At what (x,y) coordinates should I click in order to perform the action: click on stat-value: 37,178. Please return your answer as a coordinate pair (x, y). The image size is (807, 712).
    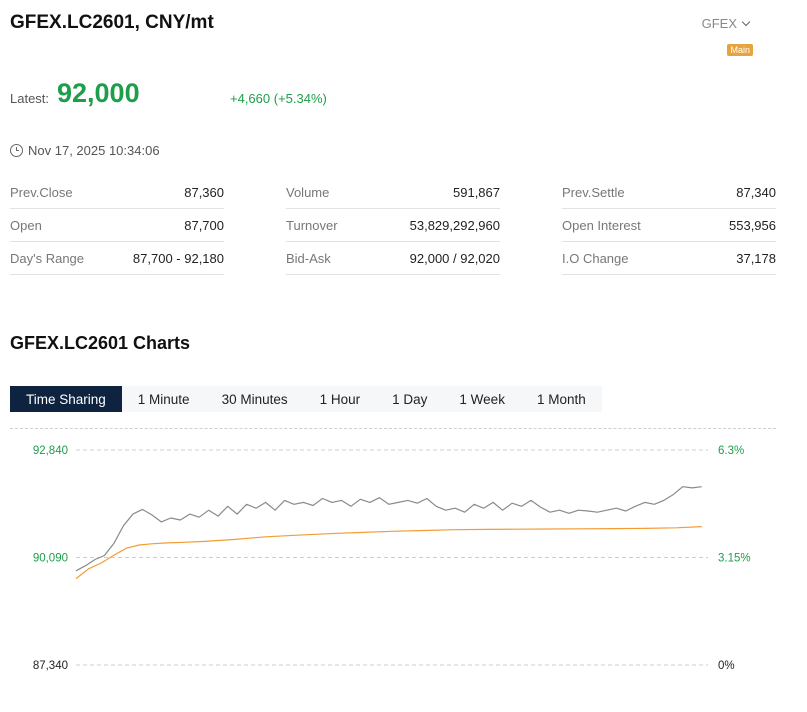
    Looking at the image, I should click on (756, 258).